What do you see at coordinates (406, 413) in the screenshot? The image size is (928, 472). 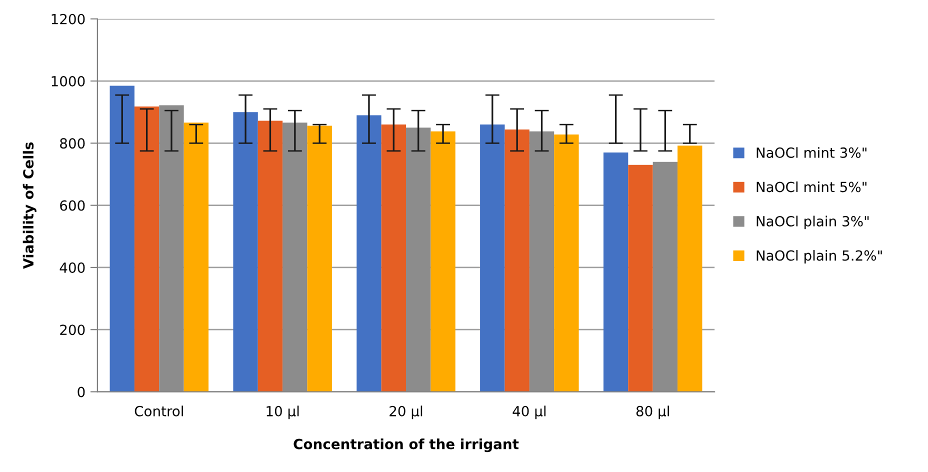 I see `x-tick-label: 20 µl` at bounding box center [406, 413].